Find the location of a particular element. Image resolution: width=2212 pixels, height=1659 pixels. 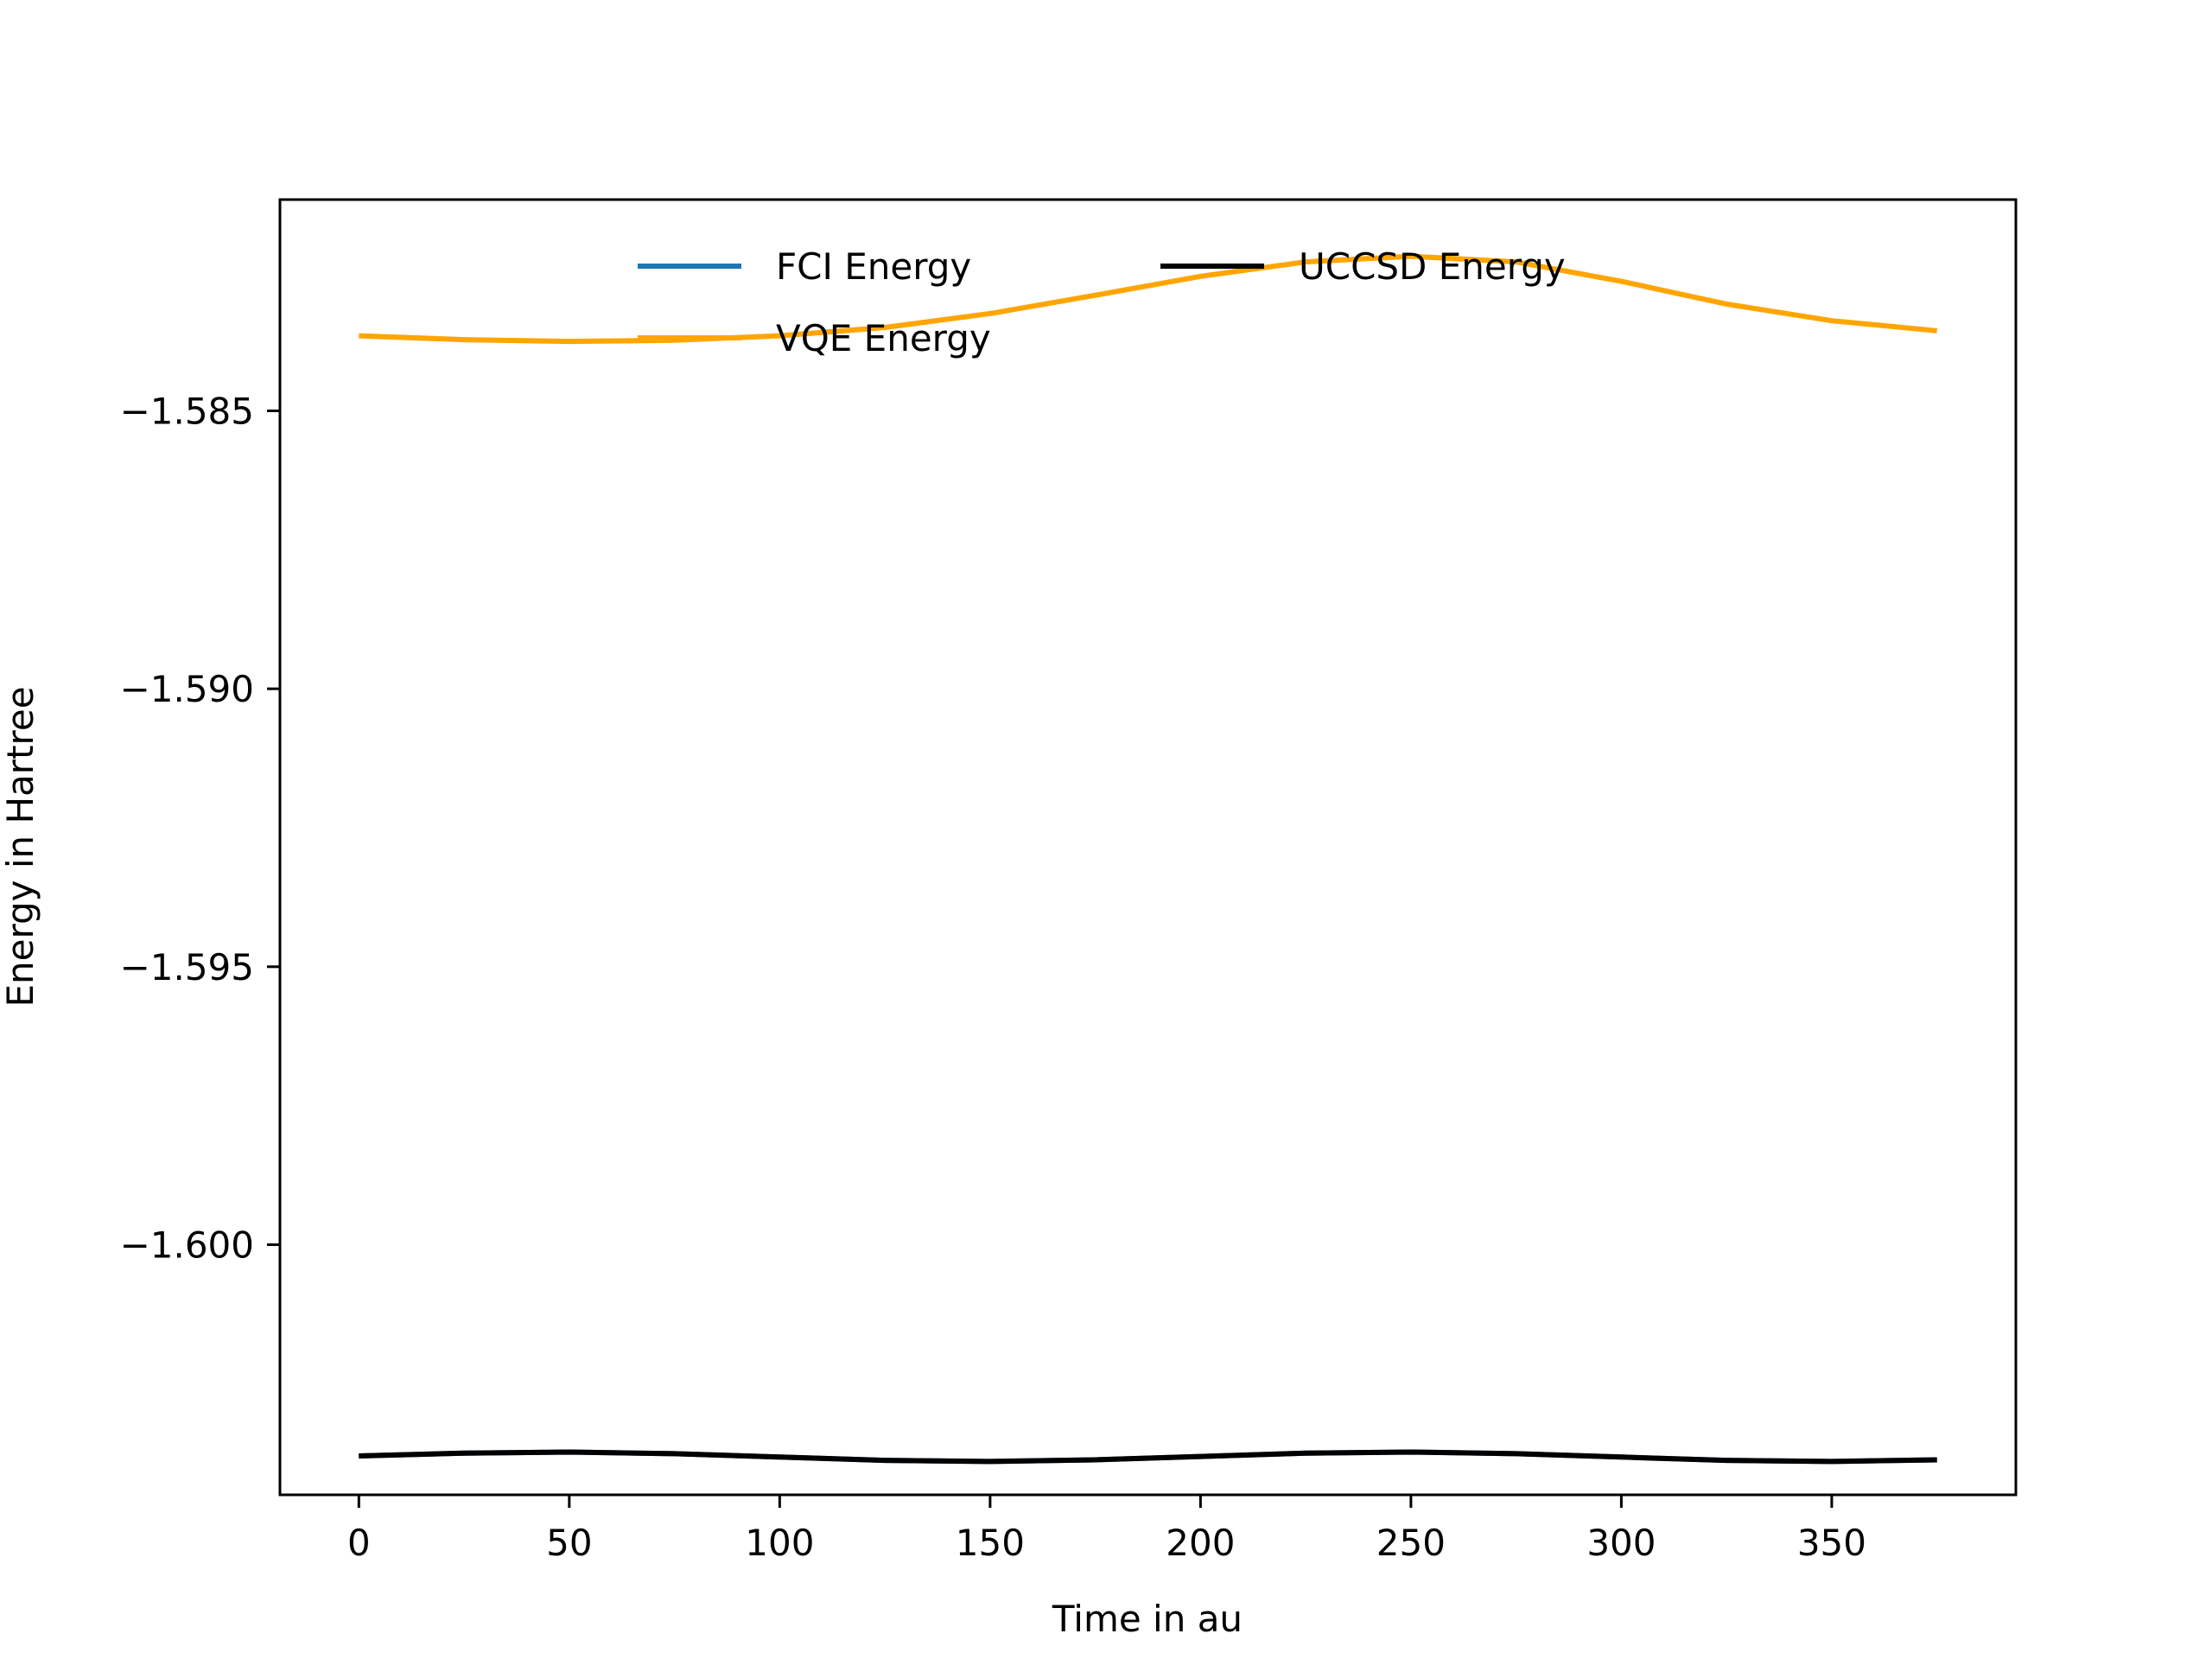

x-axis-ticks: 0 50 100 150 200 250 300 350 is located at coordinates (1106, 1529).